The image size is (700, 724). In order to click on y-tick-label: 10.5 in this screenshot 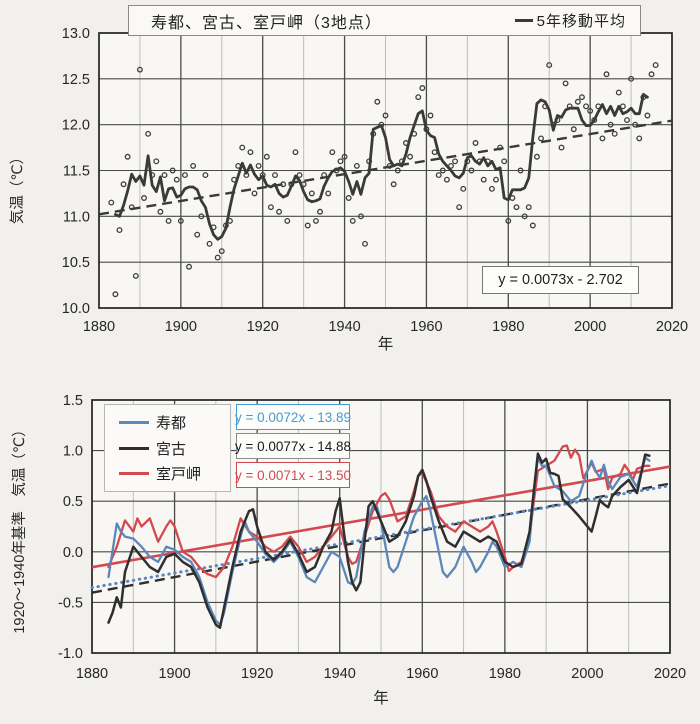, I will do `click(76, 263)`.